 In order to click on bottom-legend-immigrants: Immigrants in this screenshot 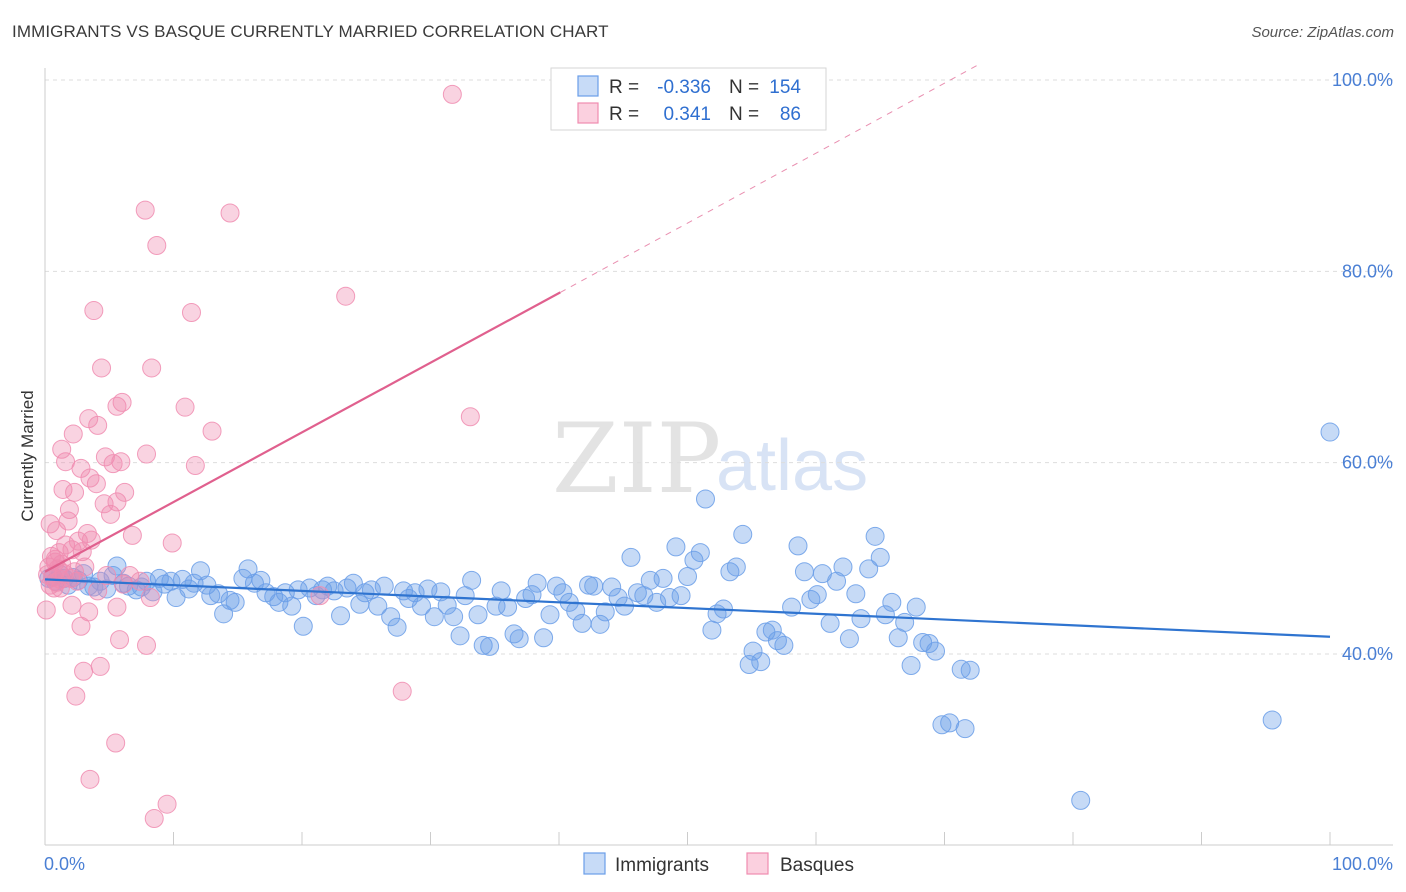, I will do `click(662, 865)`.